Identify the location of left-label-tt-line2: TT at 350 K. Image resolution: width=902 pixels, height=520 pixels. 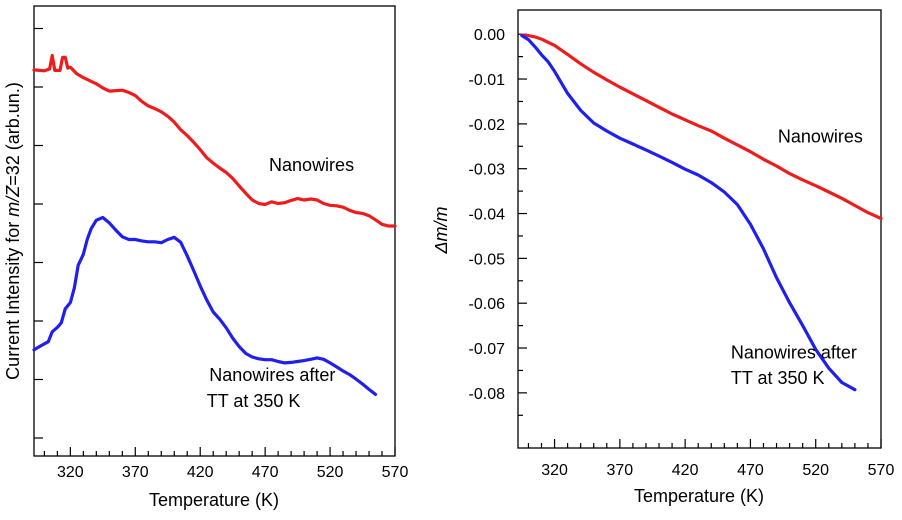
(254, 401).